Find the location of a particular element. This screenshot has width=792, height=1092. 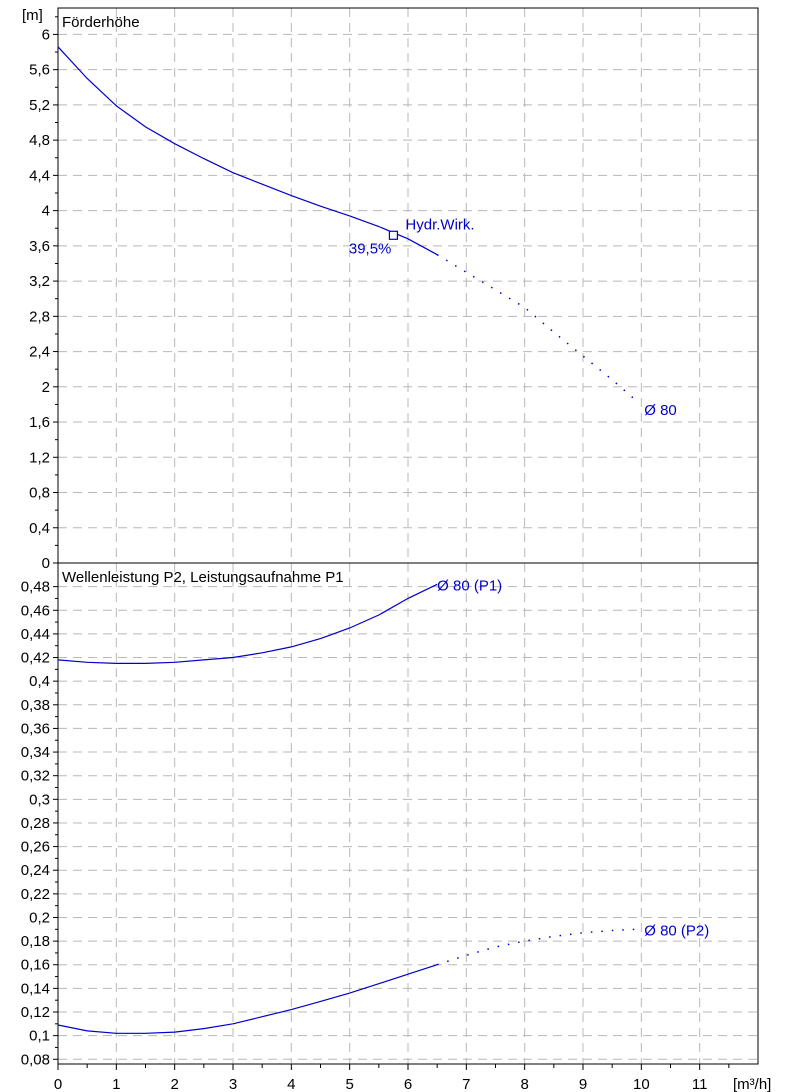

y-tick-label: 5,2 is located at coordinates (39, 105).